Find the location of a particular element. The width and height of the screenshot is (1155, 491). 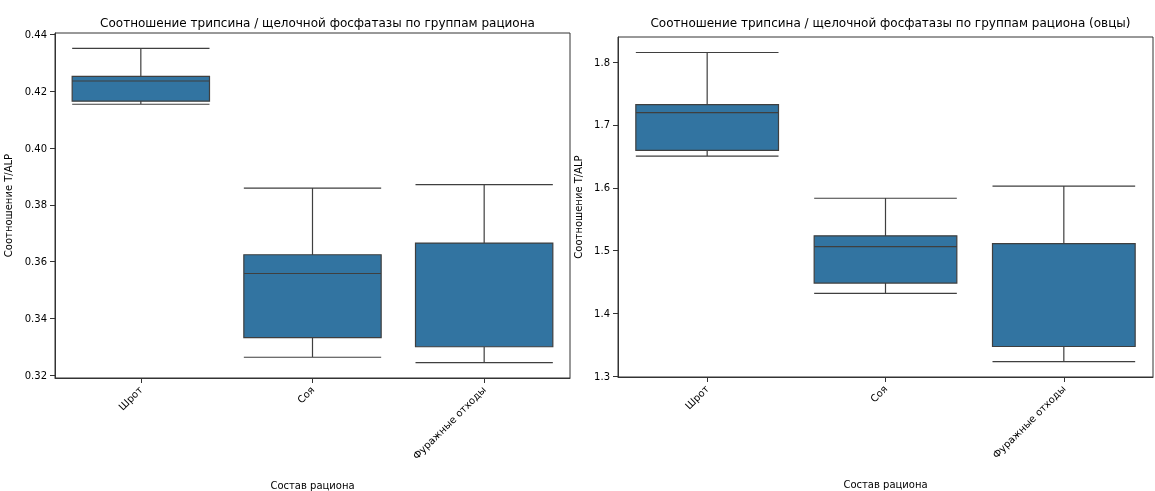

y-tick-label: 1.7 is located at coordinates (602, 125).